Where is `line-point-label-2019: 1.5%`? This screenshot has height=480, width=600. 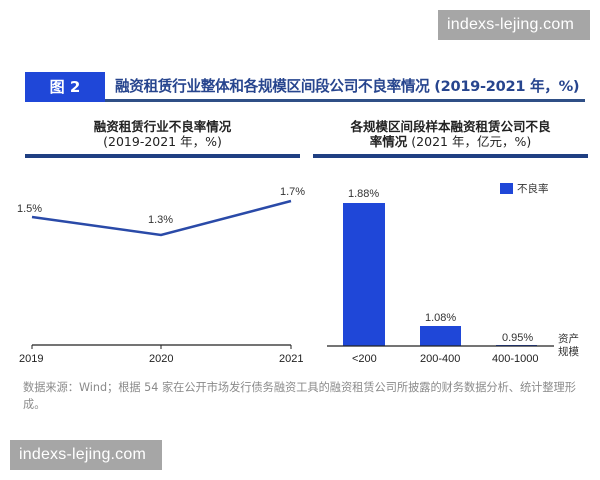 line-point-label-2019: 1.5% is located at coordinates (29, 209).